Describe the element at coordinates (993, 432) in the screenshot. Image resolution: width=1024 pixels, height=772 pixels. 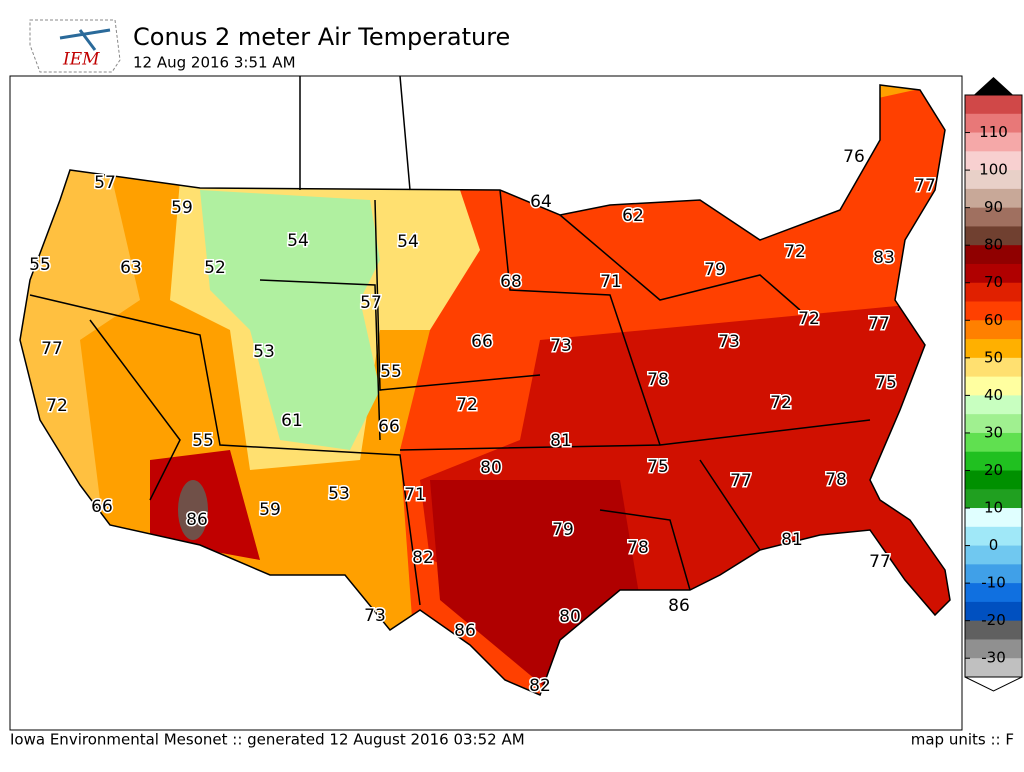
I see `colorbar-label: 30` at that location.